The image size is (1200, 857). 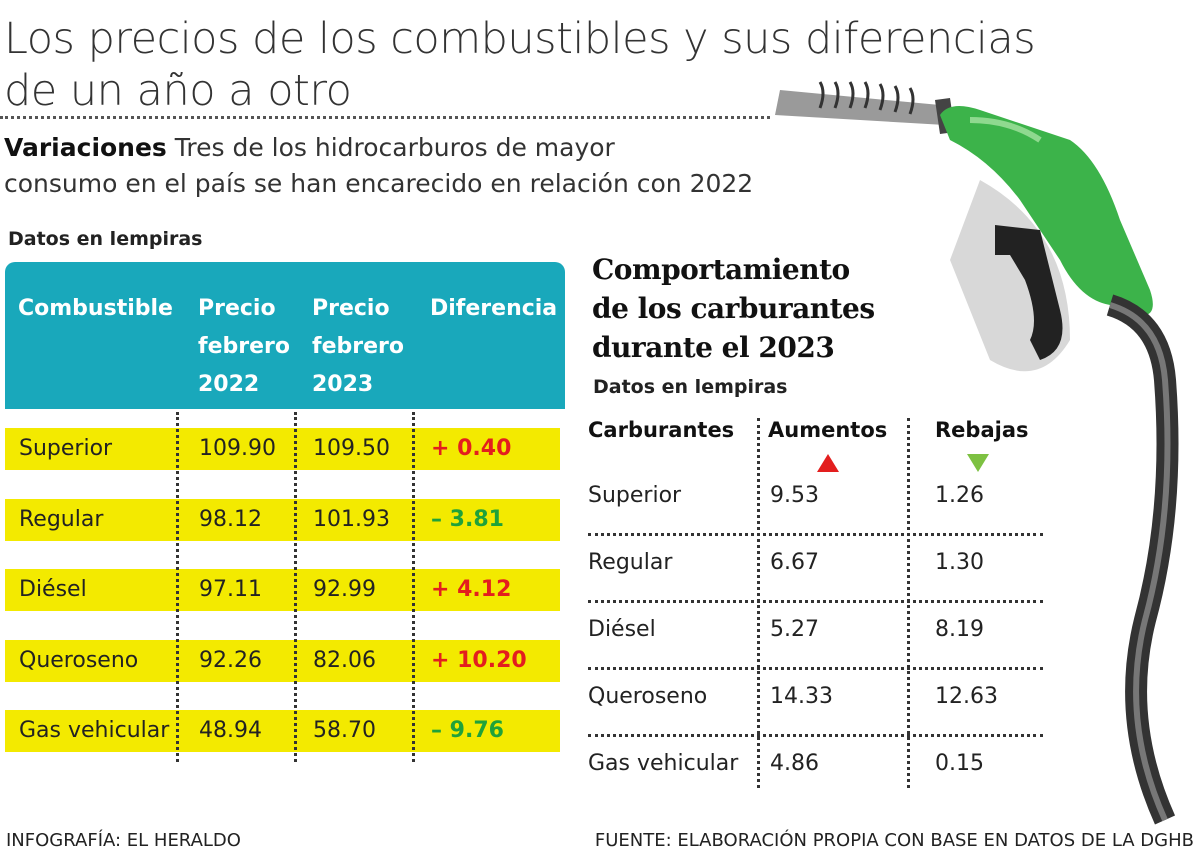 What do you see at coordinates (79, 660) in the screenshot?
I see `fuel-name: Queroseno` at bounding box center [79, 660].